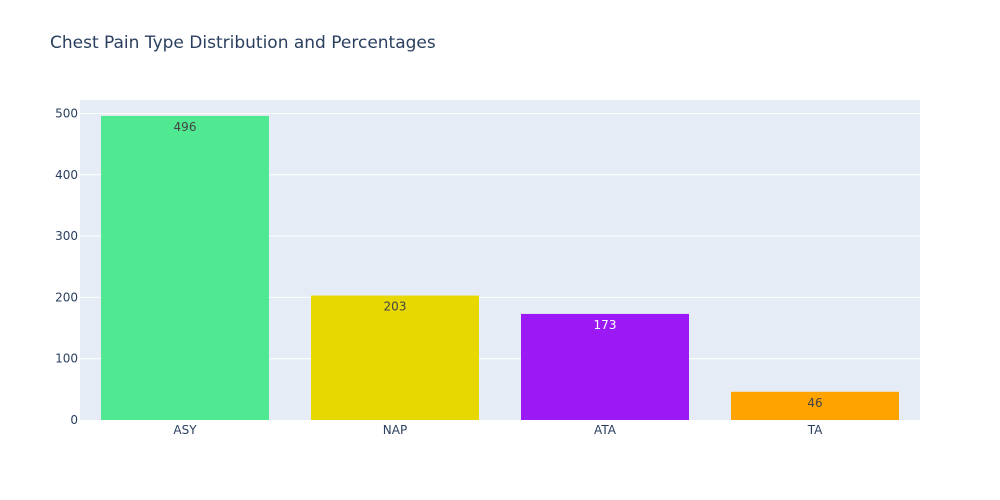 The width and height of the screenshot is (1000, 500). What do you see at coordinates (605, 430) in the screenshot?
I see `x-tick-label: ATA` at bounding box center [605, 430].